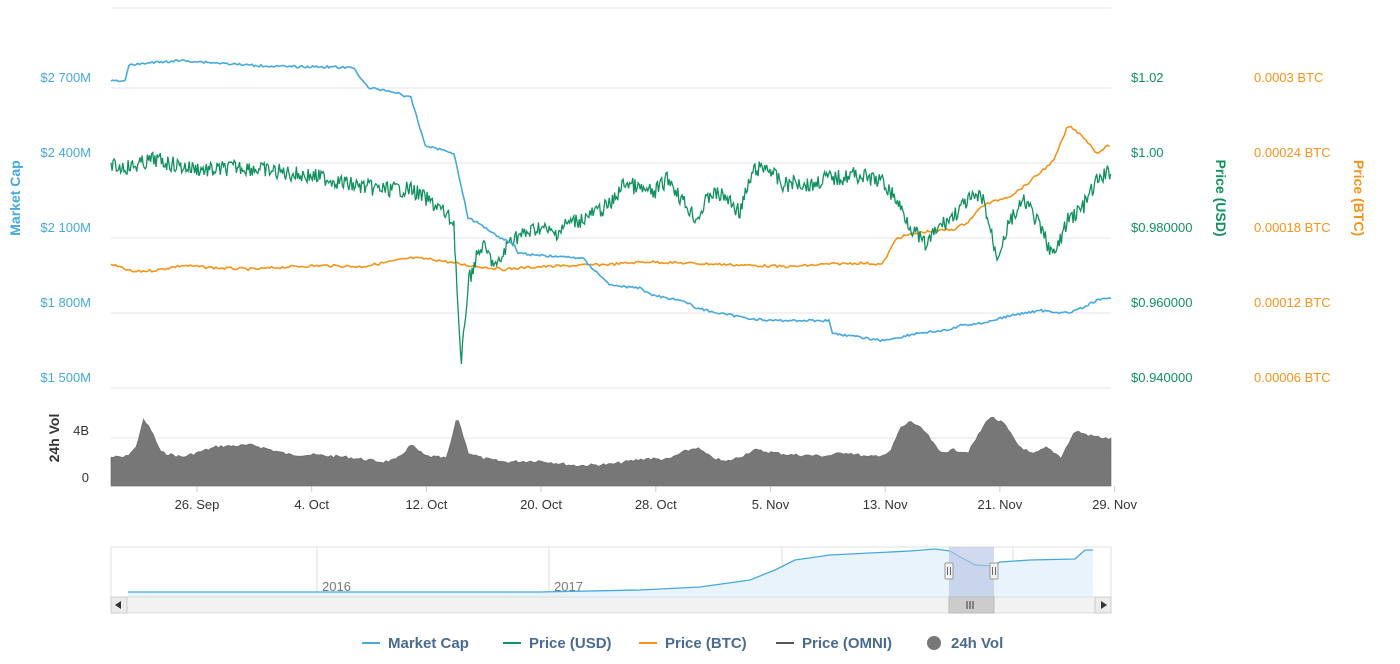 This screenshot has width=1400, height=664. I want to click on price-btc-tick-label: 0.00018 BTC, so click(1292, 227).